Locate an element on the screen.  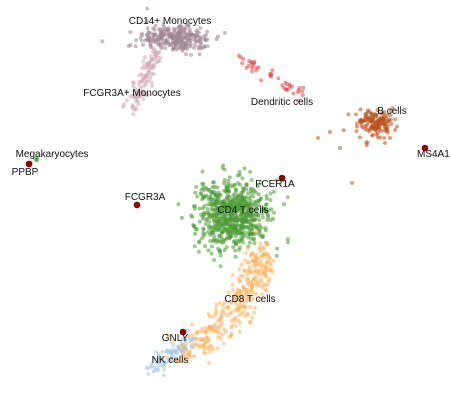
gene-label-fcer1a: FCER1A is located at coordinates (275, 184).